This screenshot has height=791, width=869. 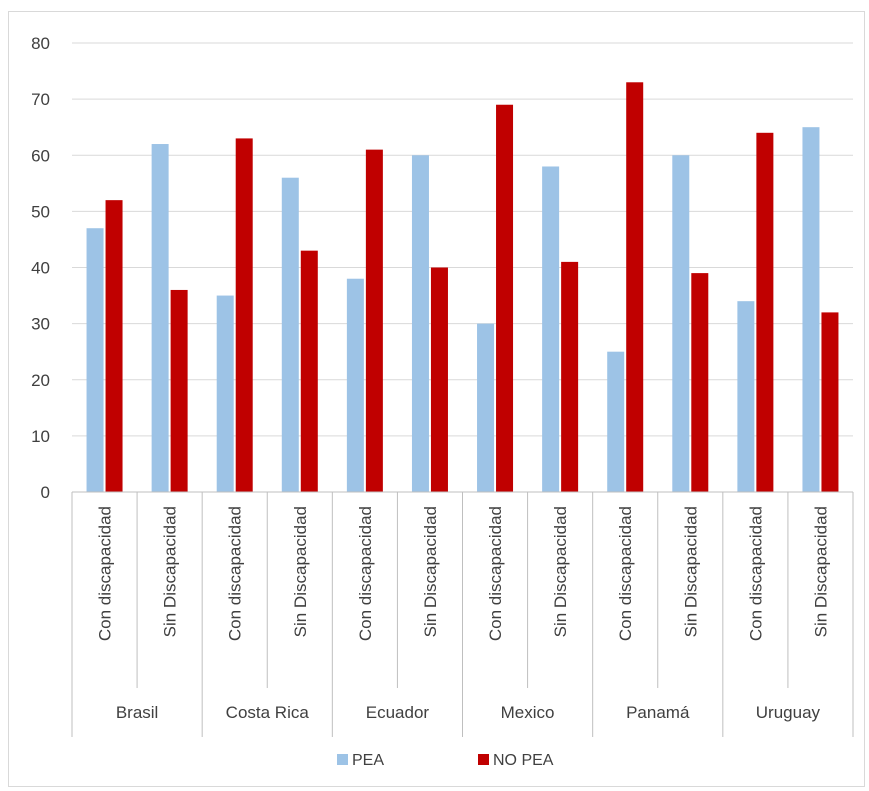 What do you see at coordinates (40, 324) in the screenshot?
I see `y-tick-label: 30` at bounding box center [40, 324].